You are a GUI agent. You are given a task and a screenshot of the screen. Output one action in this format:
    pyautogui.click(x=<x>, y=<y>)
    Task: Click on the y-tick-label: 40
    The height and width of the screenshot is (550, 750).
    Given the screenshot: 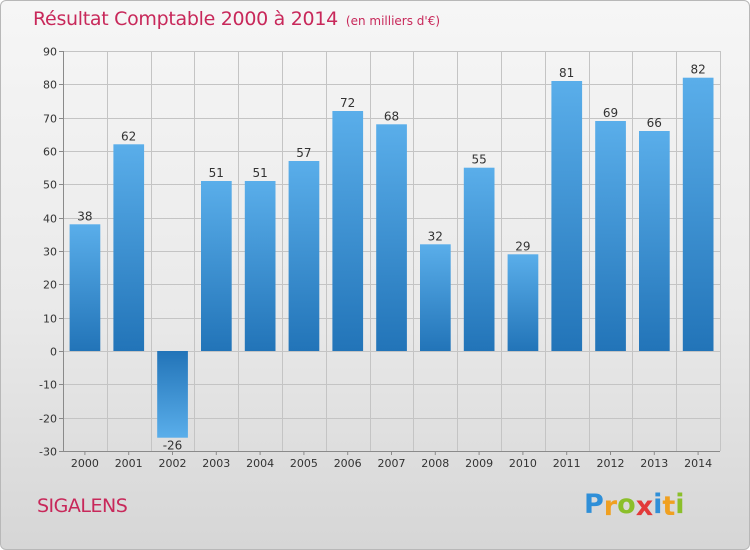 What is the action you would take?
    pyautogui.click(x=50, y=219)
    